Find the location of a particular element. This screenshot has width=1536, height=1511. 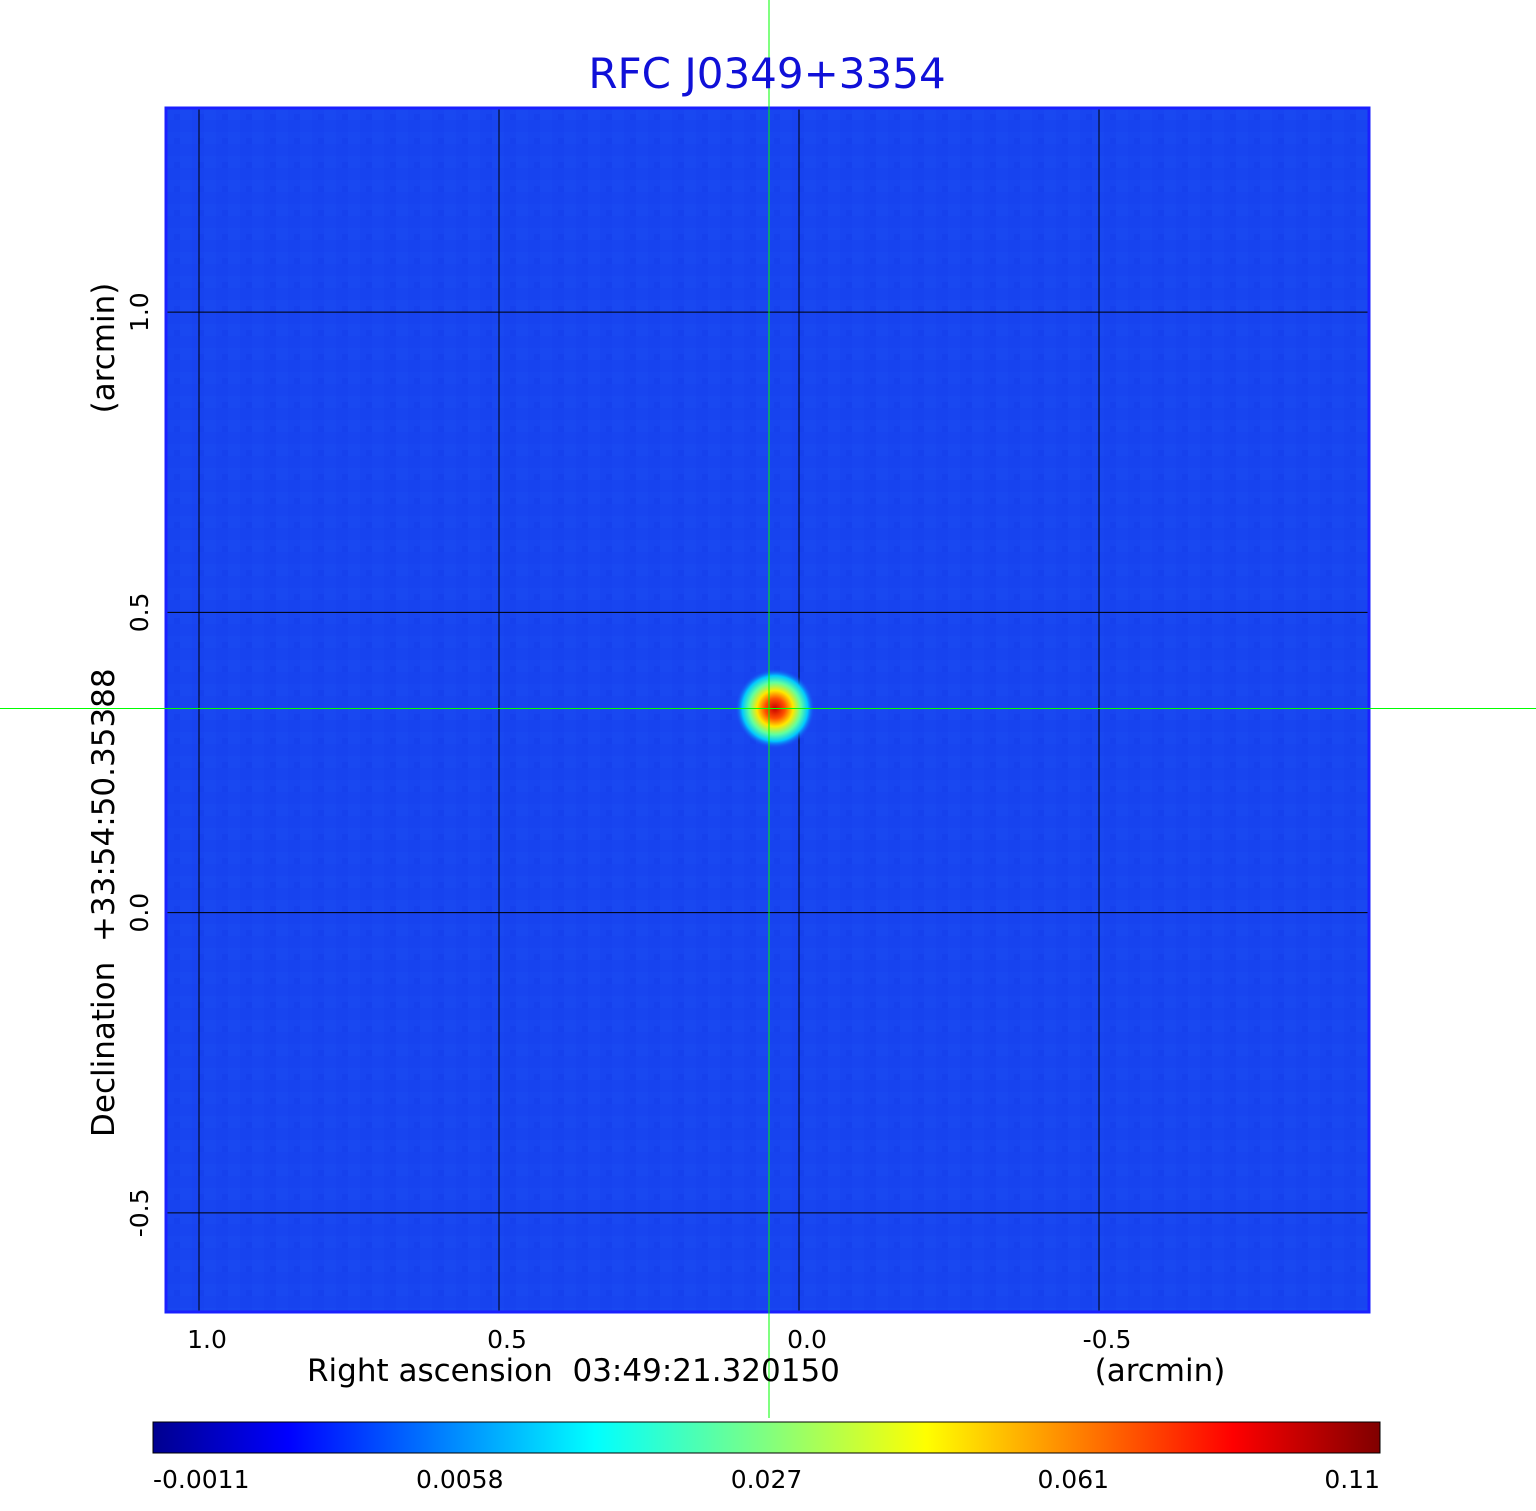

y-tick-label: 0.5 is located at coordinates (139, 613).